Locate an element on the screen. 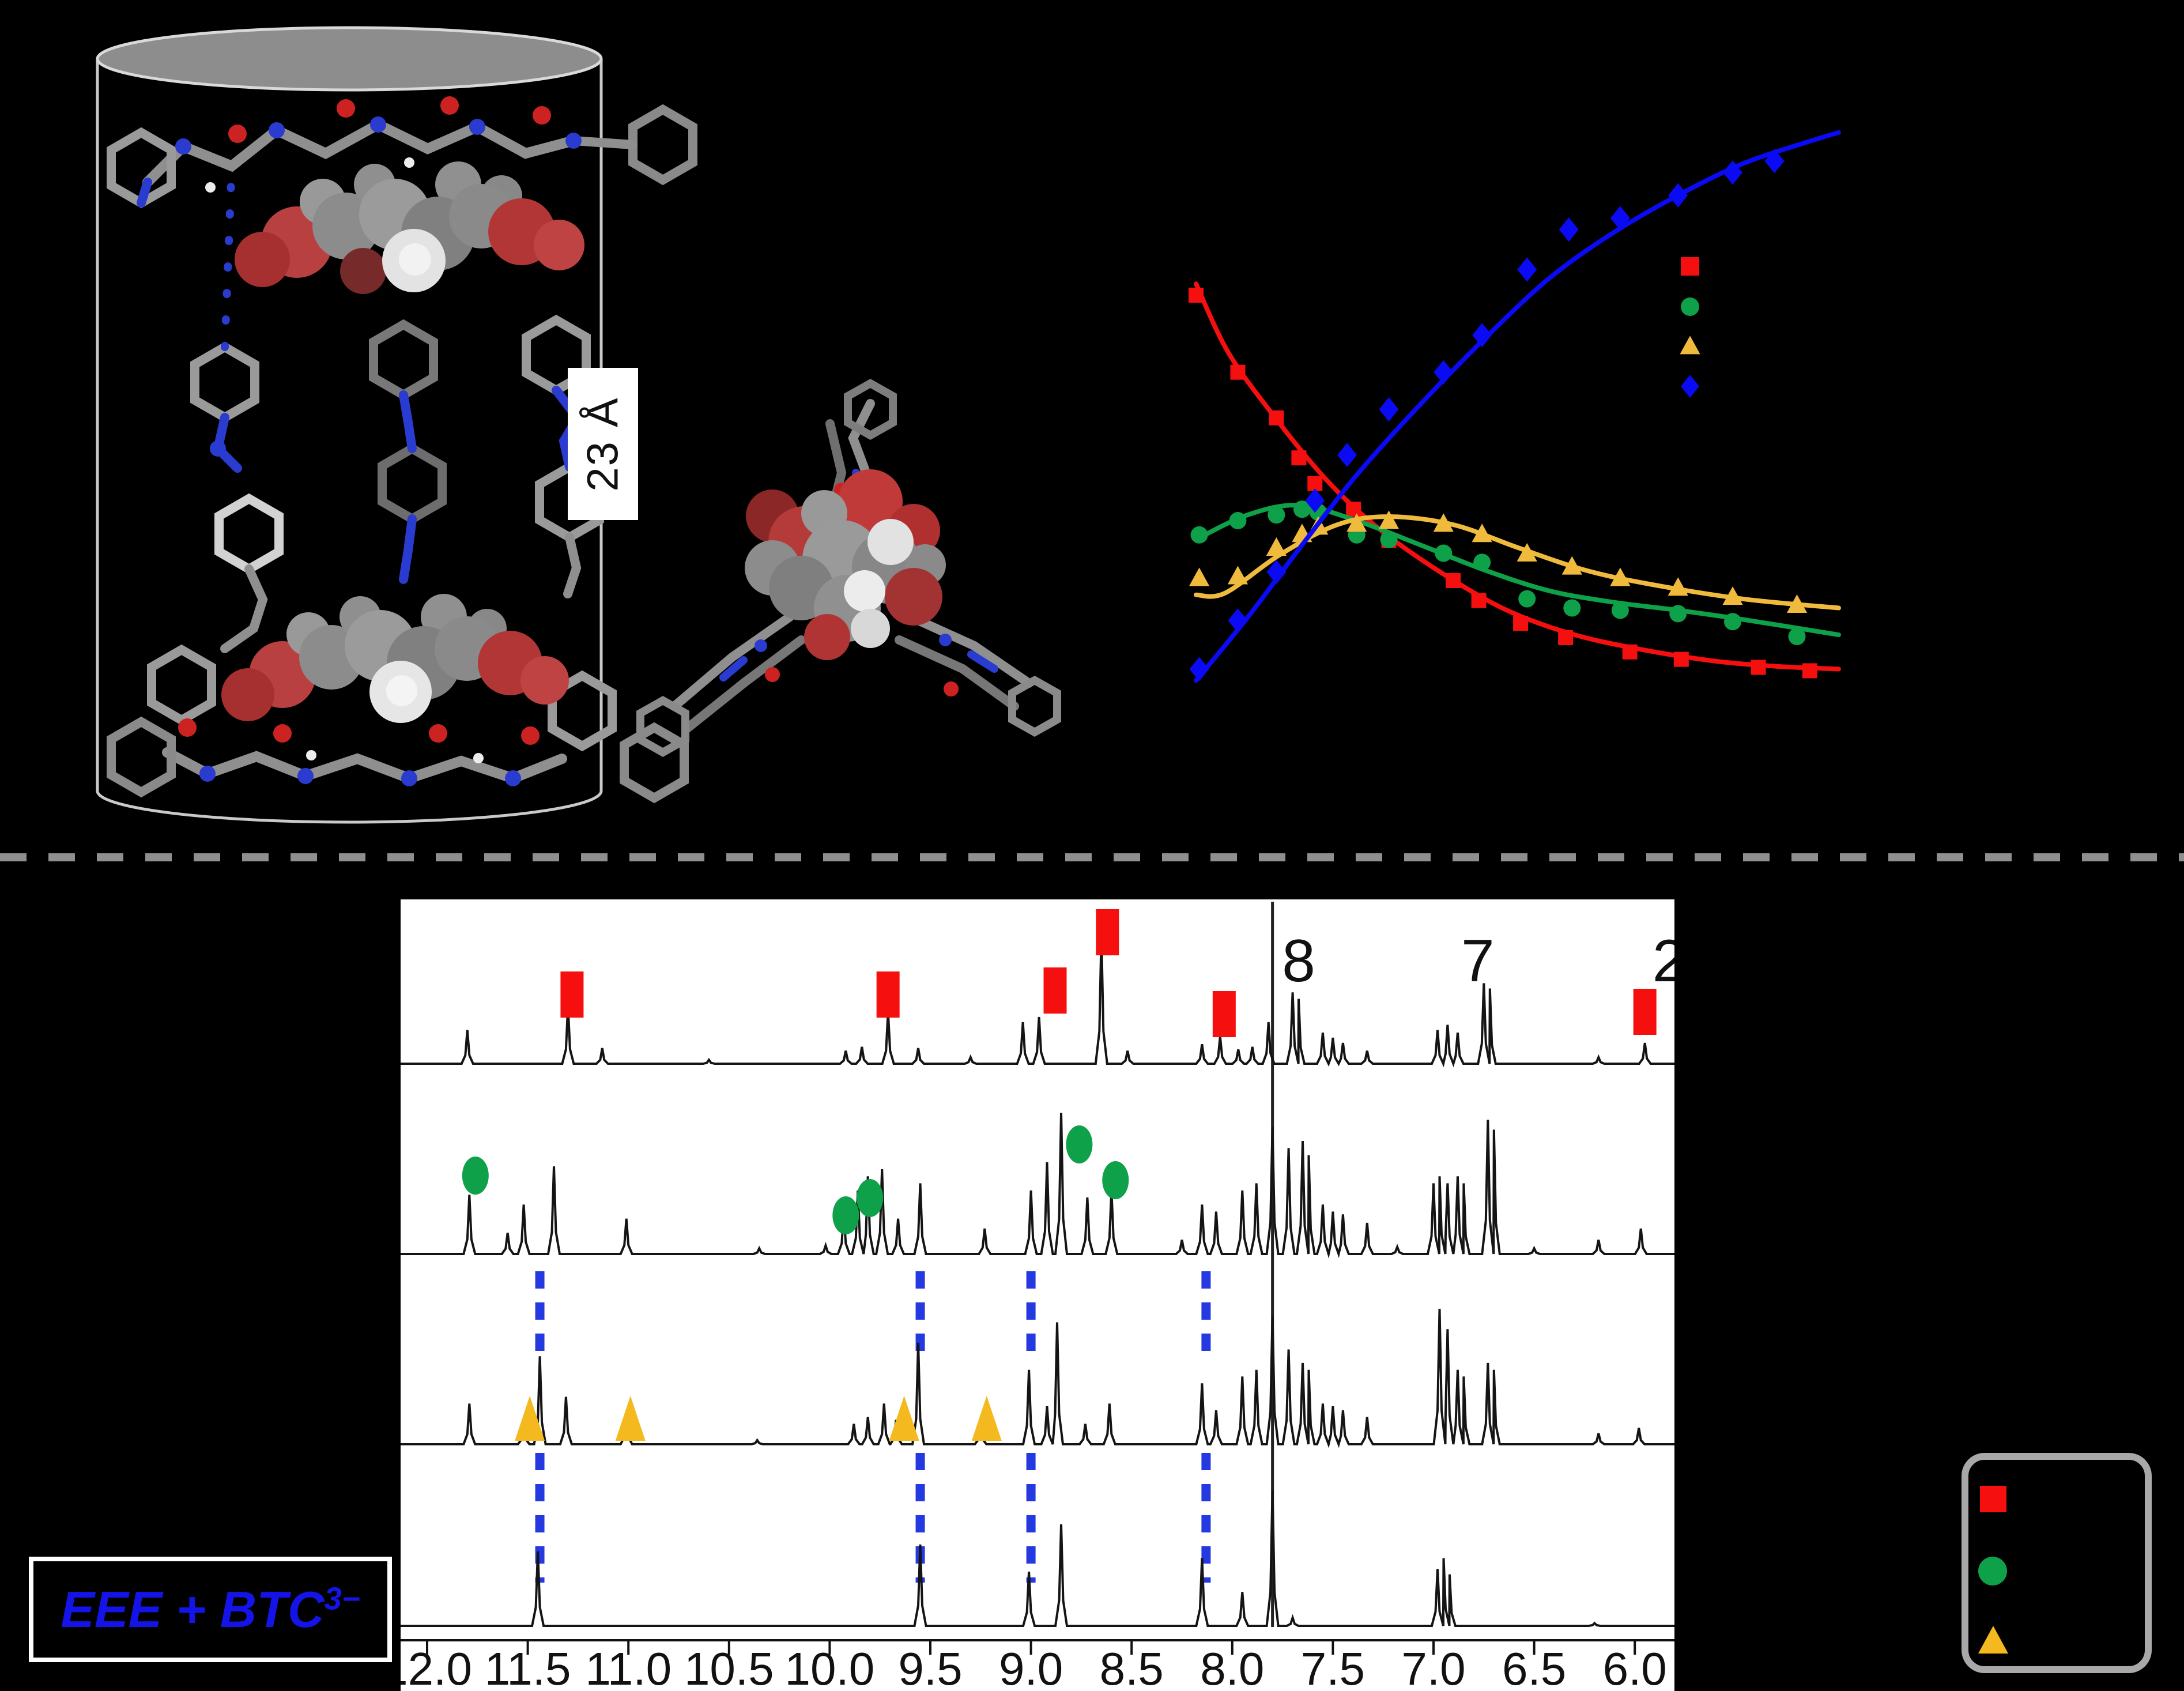 Image resolution: width=2184 pixels, height=1691 pixels. x-axis-tick-label: 6.0 is located at coordinates (1635, 1667).